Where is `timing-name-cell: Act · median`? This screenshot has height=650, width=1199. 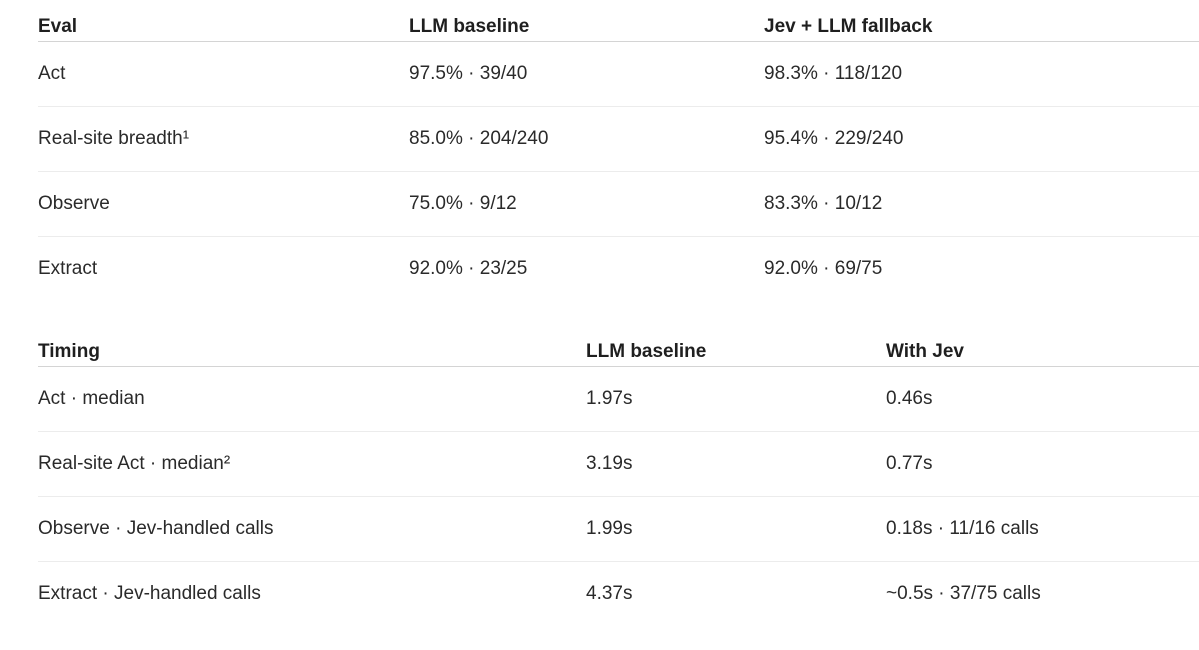
timing-name-cell: Act · median is located at coordinates (91, 398).